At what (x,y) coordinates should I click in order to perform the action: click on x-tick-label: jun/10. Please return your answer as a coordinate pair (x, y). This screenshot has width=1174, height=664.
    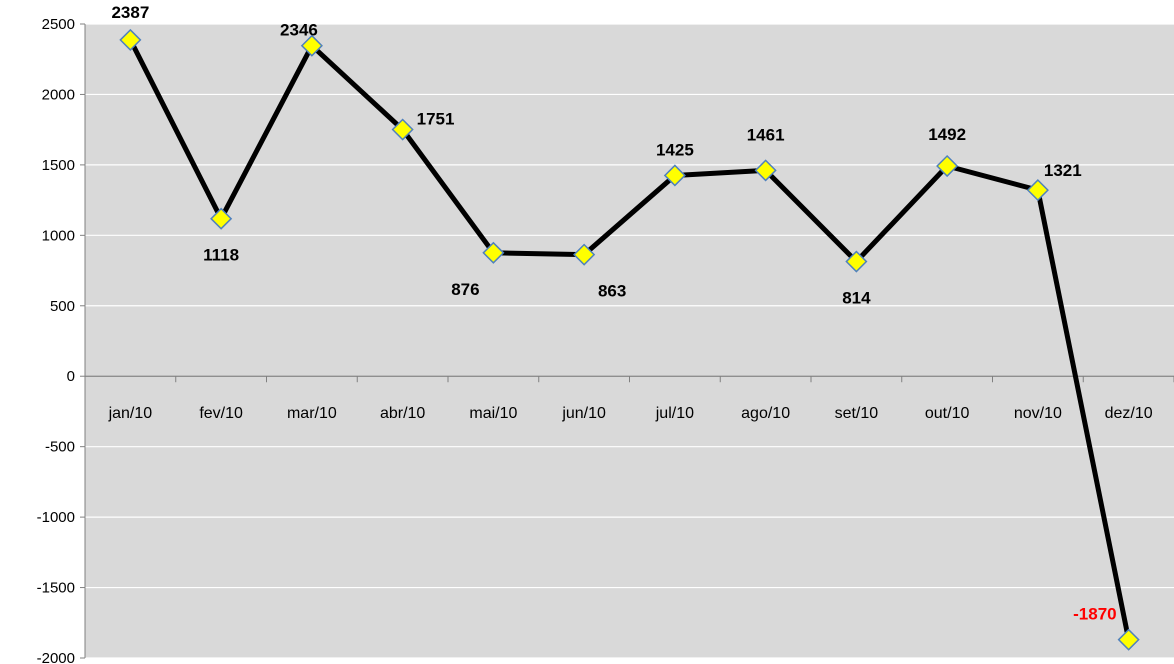
    Looking at the image, I should click on (583, 413).